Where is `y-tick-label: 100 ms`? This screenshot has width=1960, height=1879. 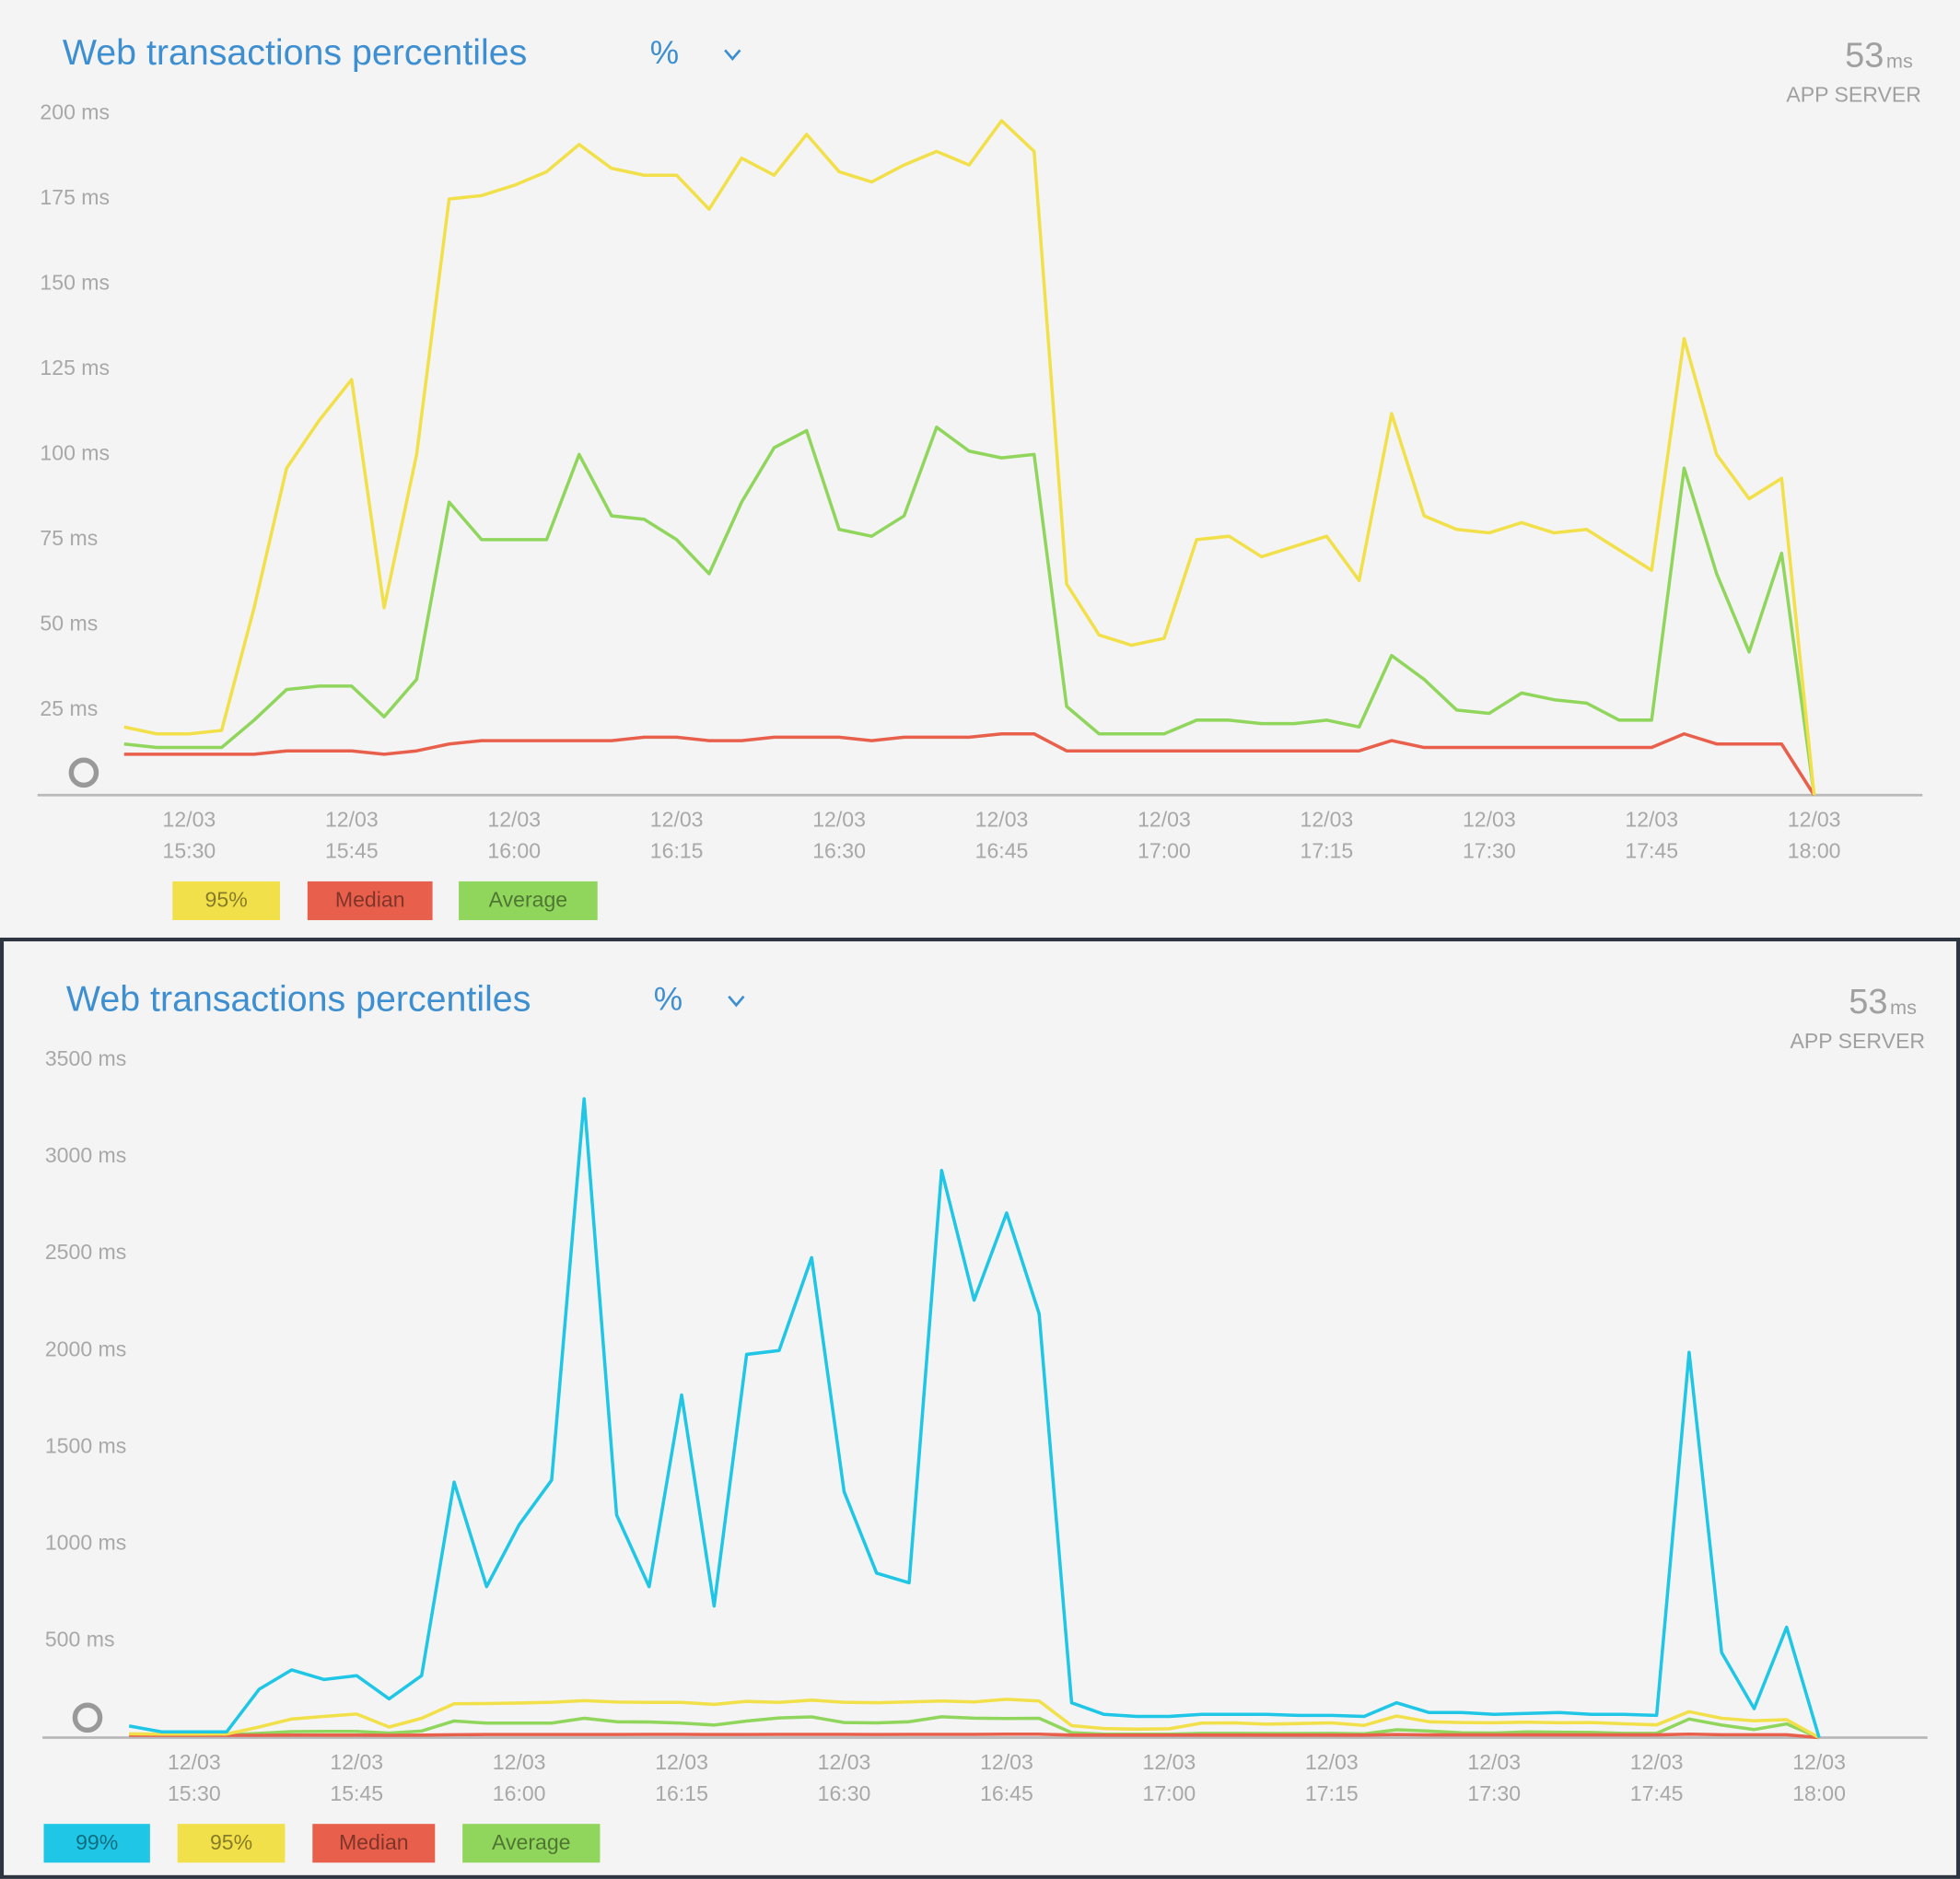 y-tick-label: 100 ms is located at coordinates (75, 453).